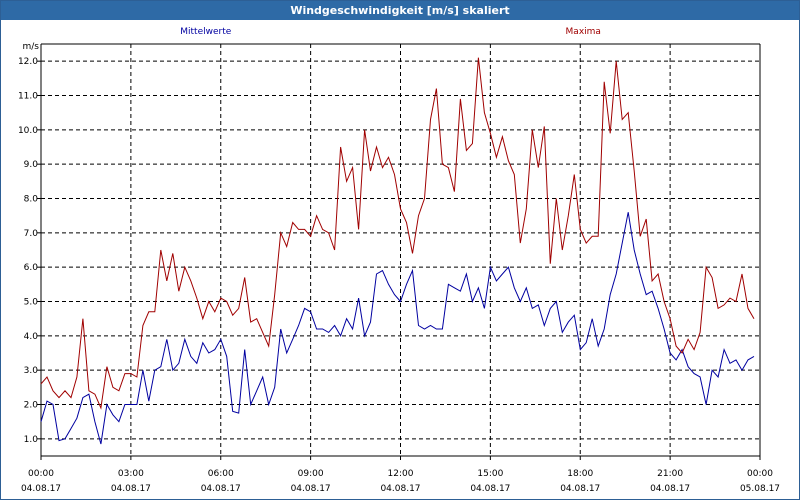 This screenshot has width=800, height=500. Describe the element at coordinates (490, 474) in the screenshot. I see `x-tick-time: 15:00` at that location.